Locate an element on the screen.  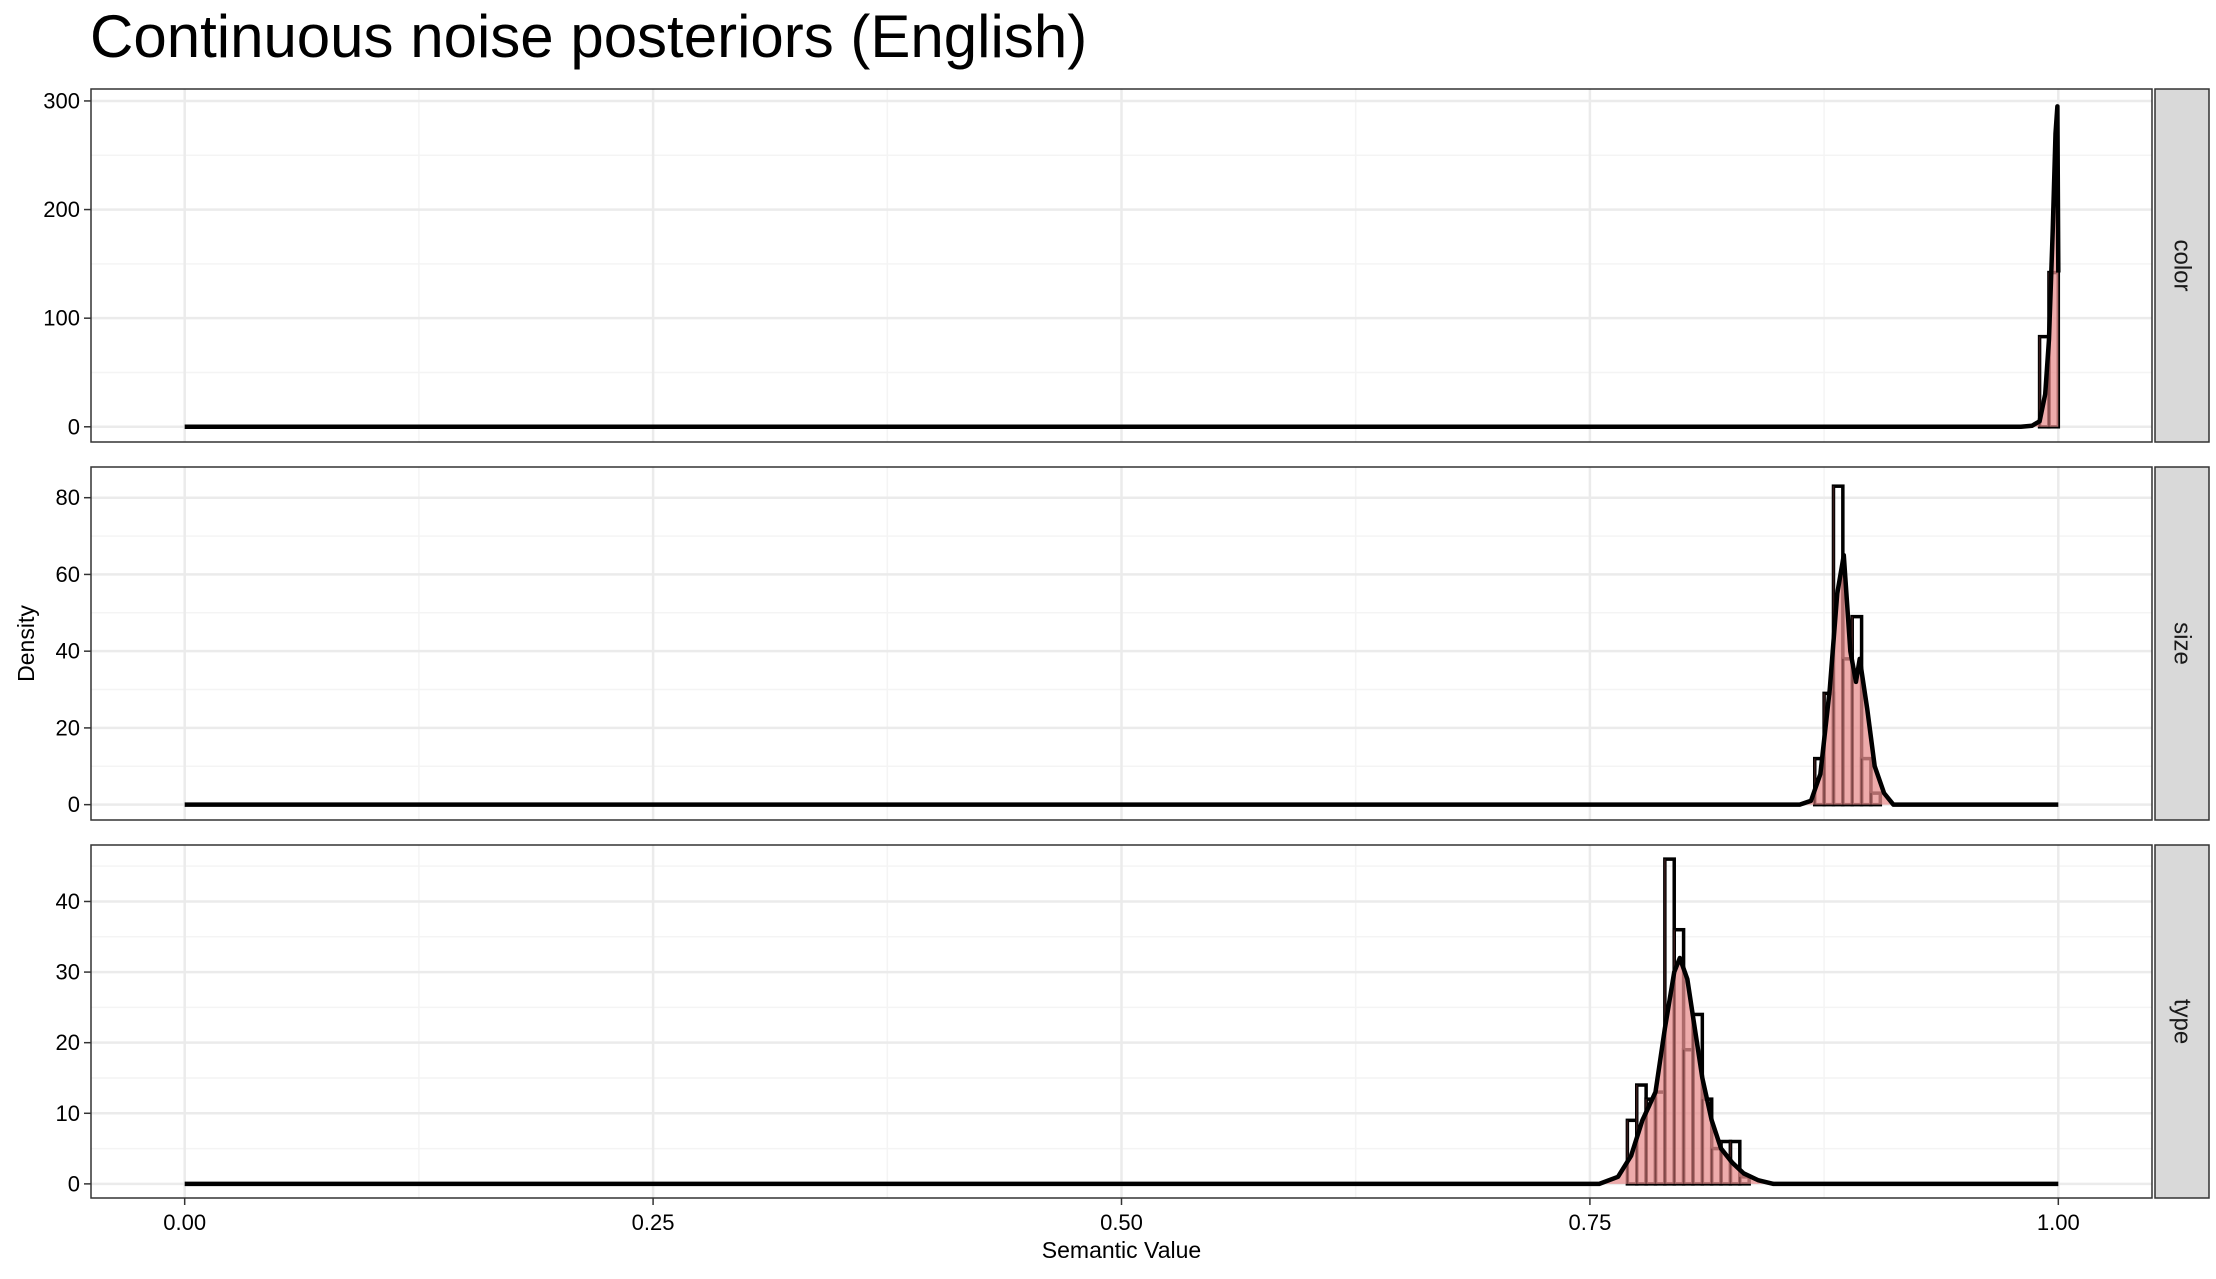
x-tick-label: 1.00 is located at coordinates (2058, 1222).